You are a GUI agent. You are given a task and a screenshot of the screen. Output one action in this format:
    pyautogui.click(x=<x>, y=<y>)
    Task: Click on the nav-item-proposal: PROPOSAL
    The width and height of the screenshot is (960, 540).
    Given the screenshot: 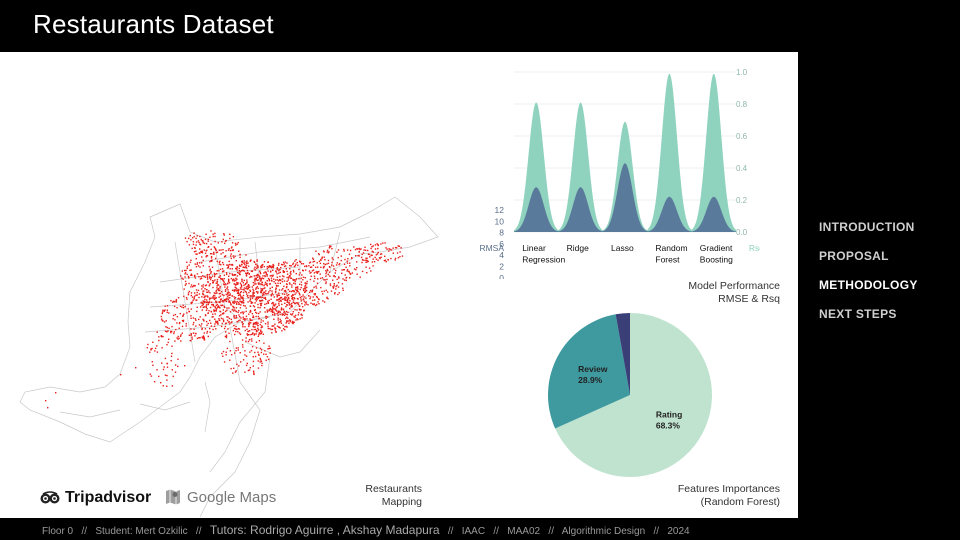 What is the action you would take?
    pyautogui.click(x=854, y=256)
    